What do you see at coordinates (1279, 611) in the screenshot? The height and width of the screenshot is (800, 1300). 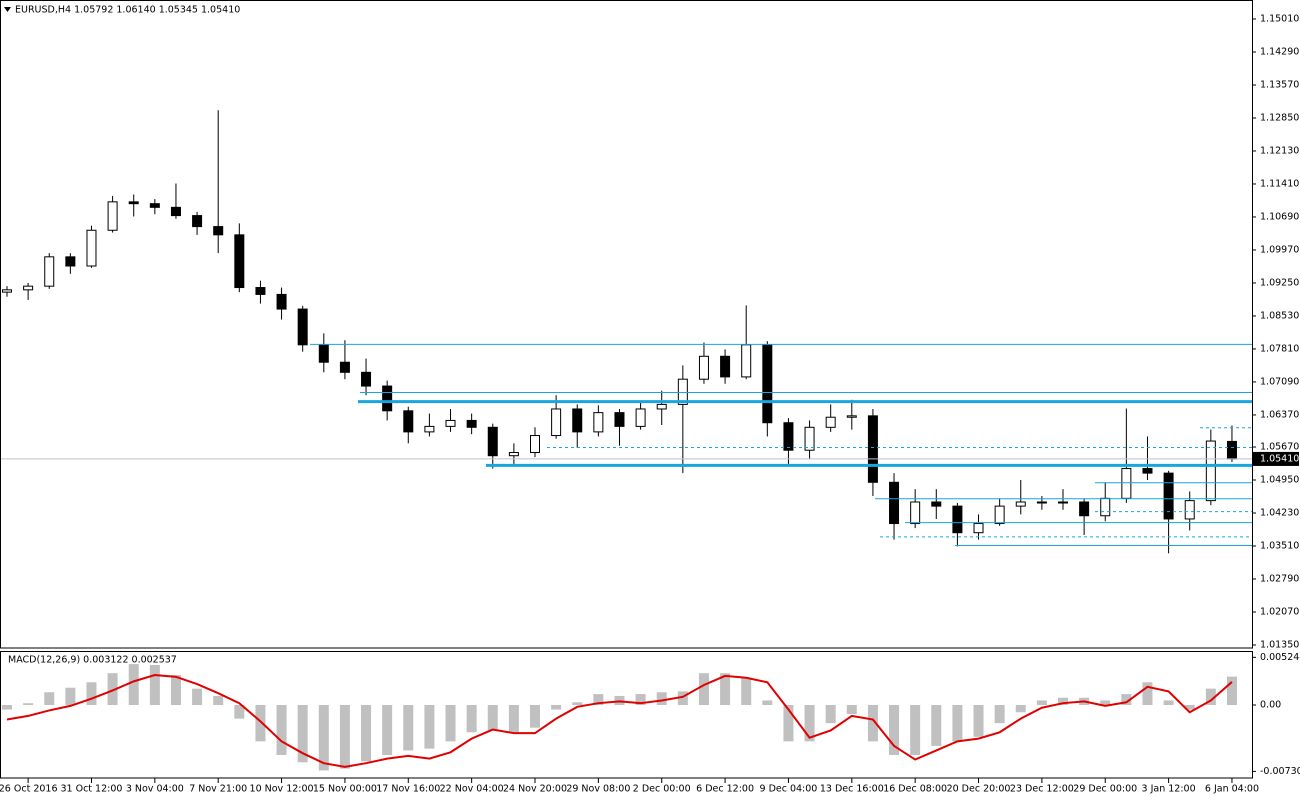 I see `y-tick-label: 1.02070` at bounding box center [1279, 611].